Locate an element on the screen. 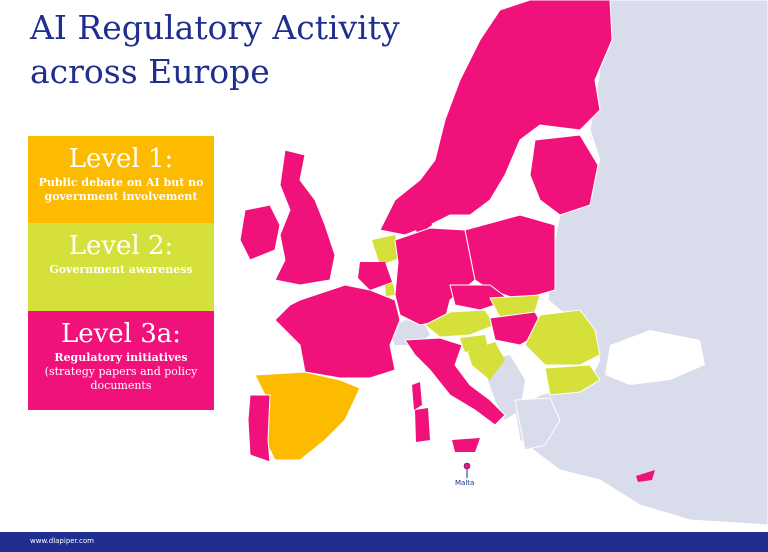 The image size is (768, 552). ireland is located at coordinates (260, 232).